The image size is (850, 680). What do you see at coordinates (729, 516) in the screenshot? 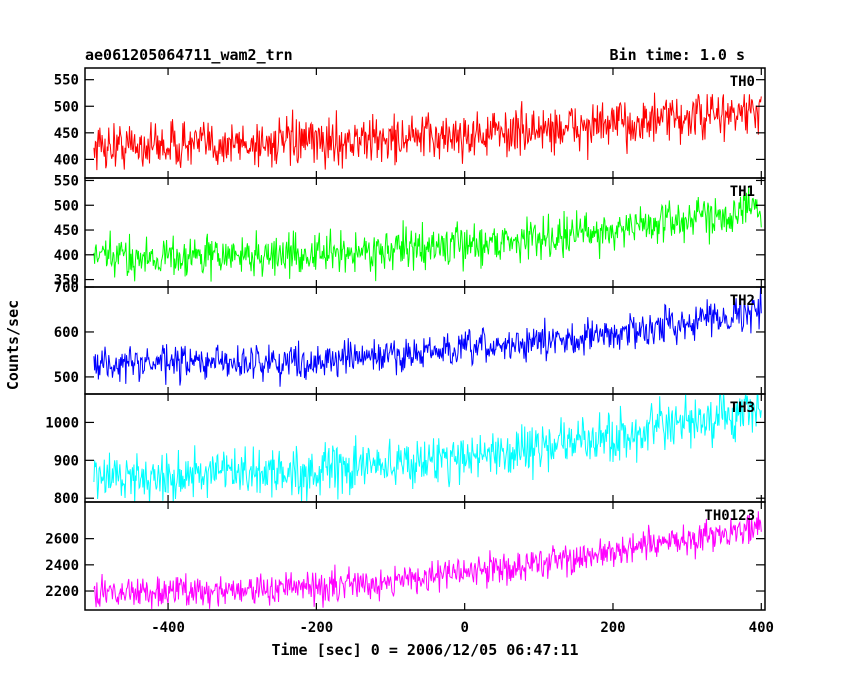
I see `panel-label: TH0123` at bounding box center [729, 516].